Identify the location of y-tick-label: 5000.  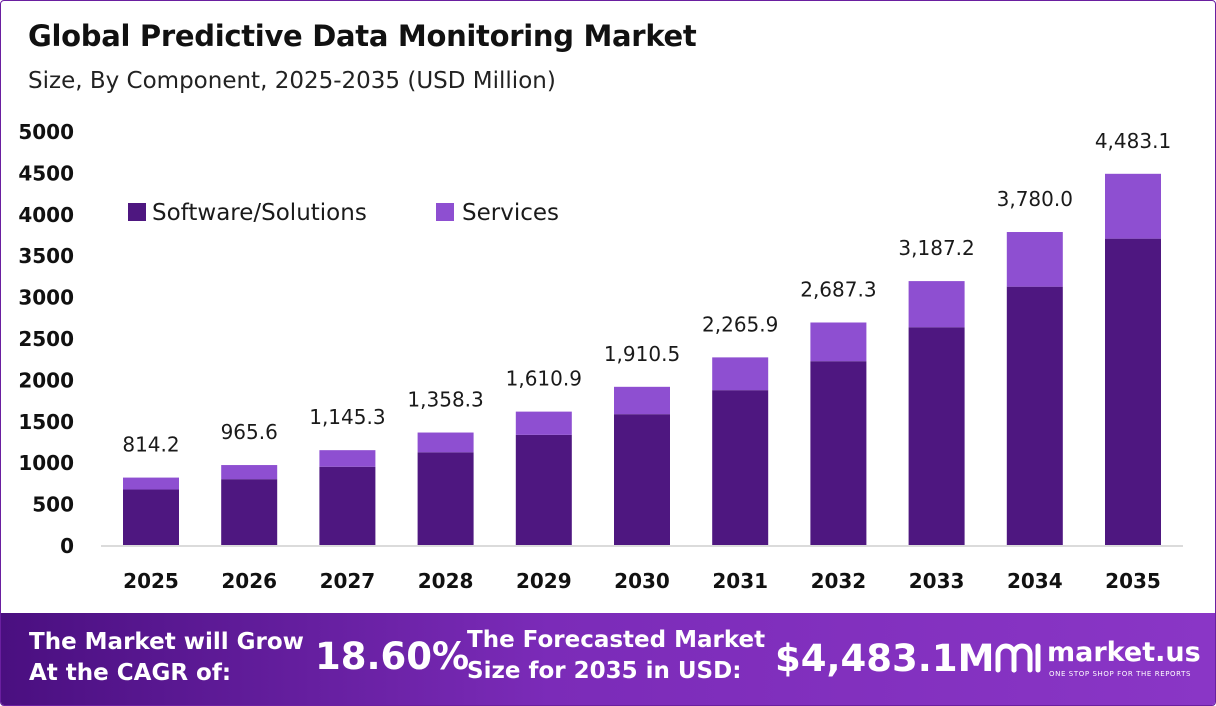
(46, 132).